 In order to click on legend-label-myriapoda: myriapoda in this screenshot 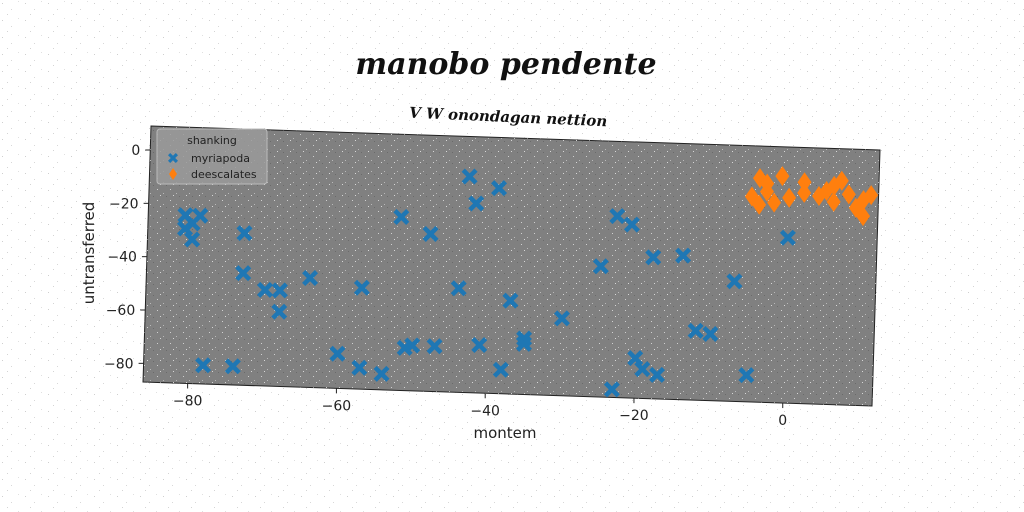, I will do `click(220, 158)`.